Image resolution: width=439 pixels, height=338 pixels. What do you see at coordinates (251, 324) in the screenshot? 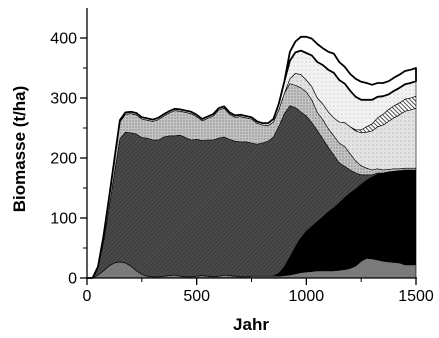
I see `x-axis-title: Jahr` at bounding box center [251, 324].